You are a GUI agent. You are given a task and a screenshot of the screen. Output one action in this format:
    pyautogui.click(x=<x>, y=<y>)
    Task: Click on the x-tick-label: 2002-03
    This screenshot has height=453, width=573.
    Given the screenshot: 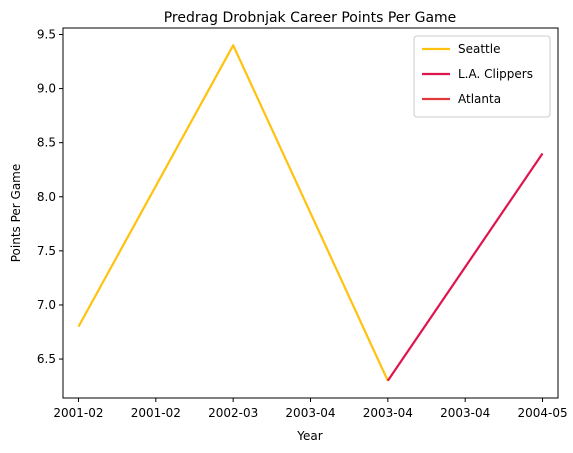 What is the action you would take?
    pyautogui.click(x=233, y=413)
    